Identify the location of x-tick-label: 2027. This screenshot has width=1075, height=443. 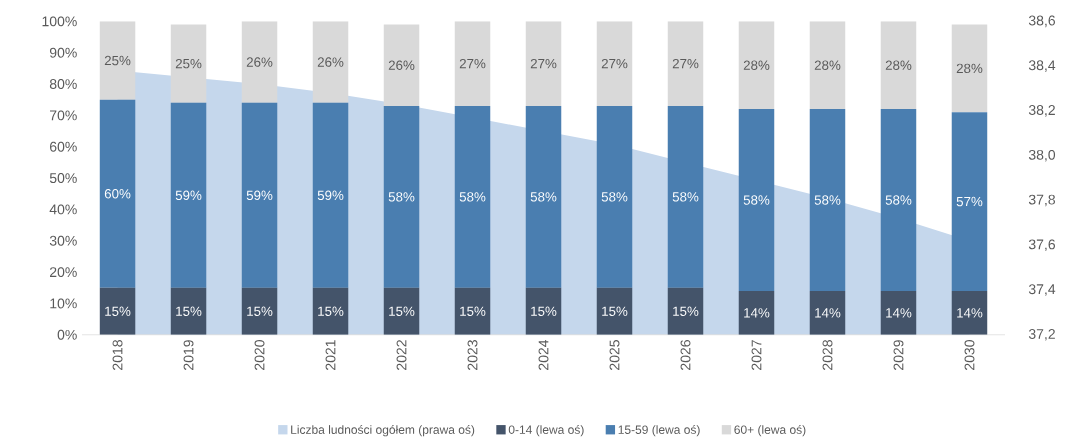
(756, 355).